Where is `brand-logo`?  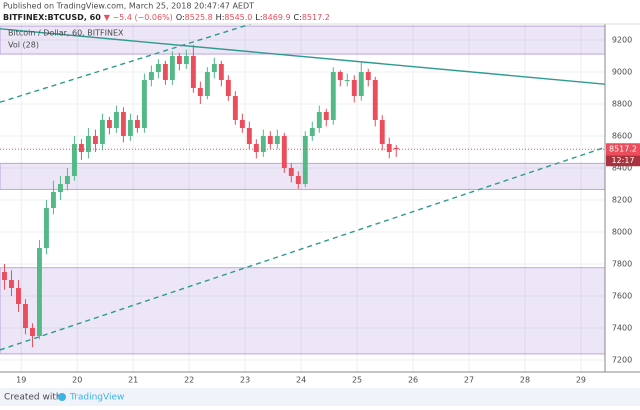 brand-logo is located at coordinates (62, 397).